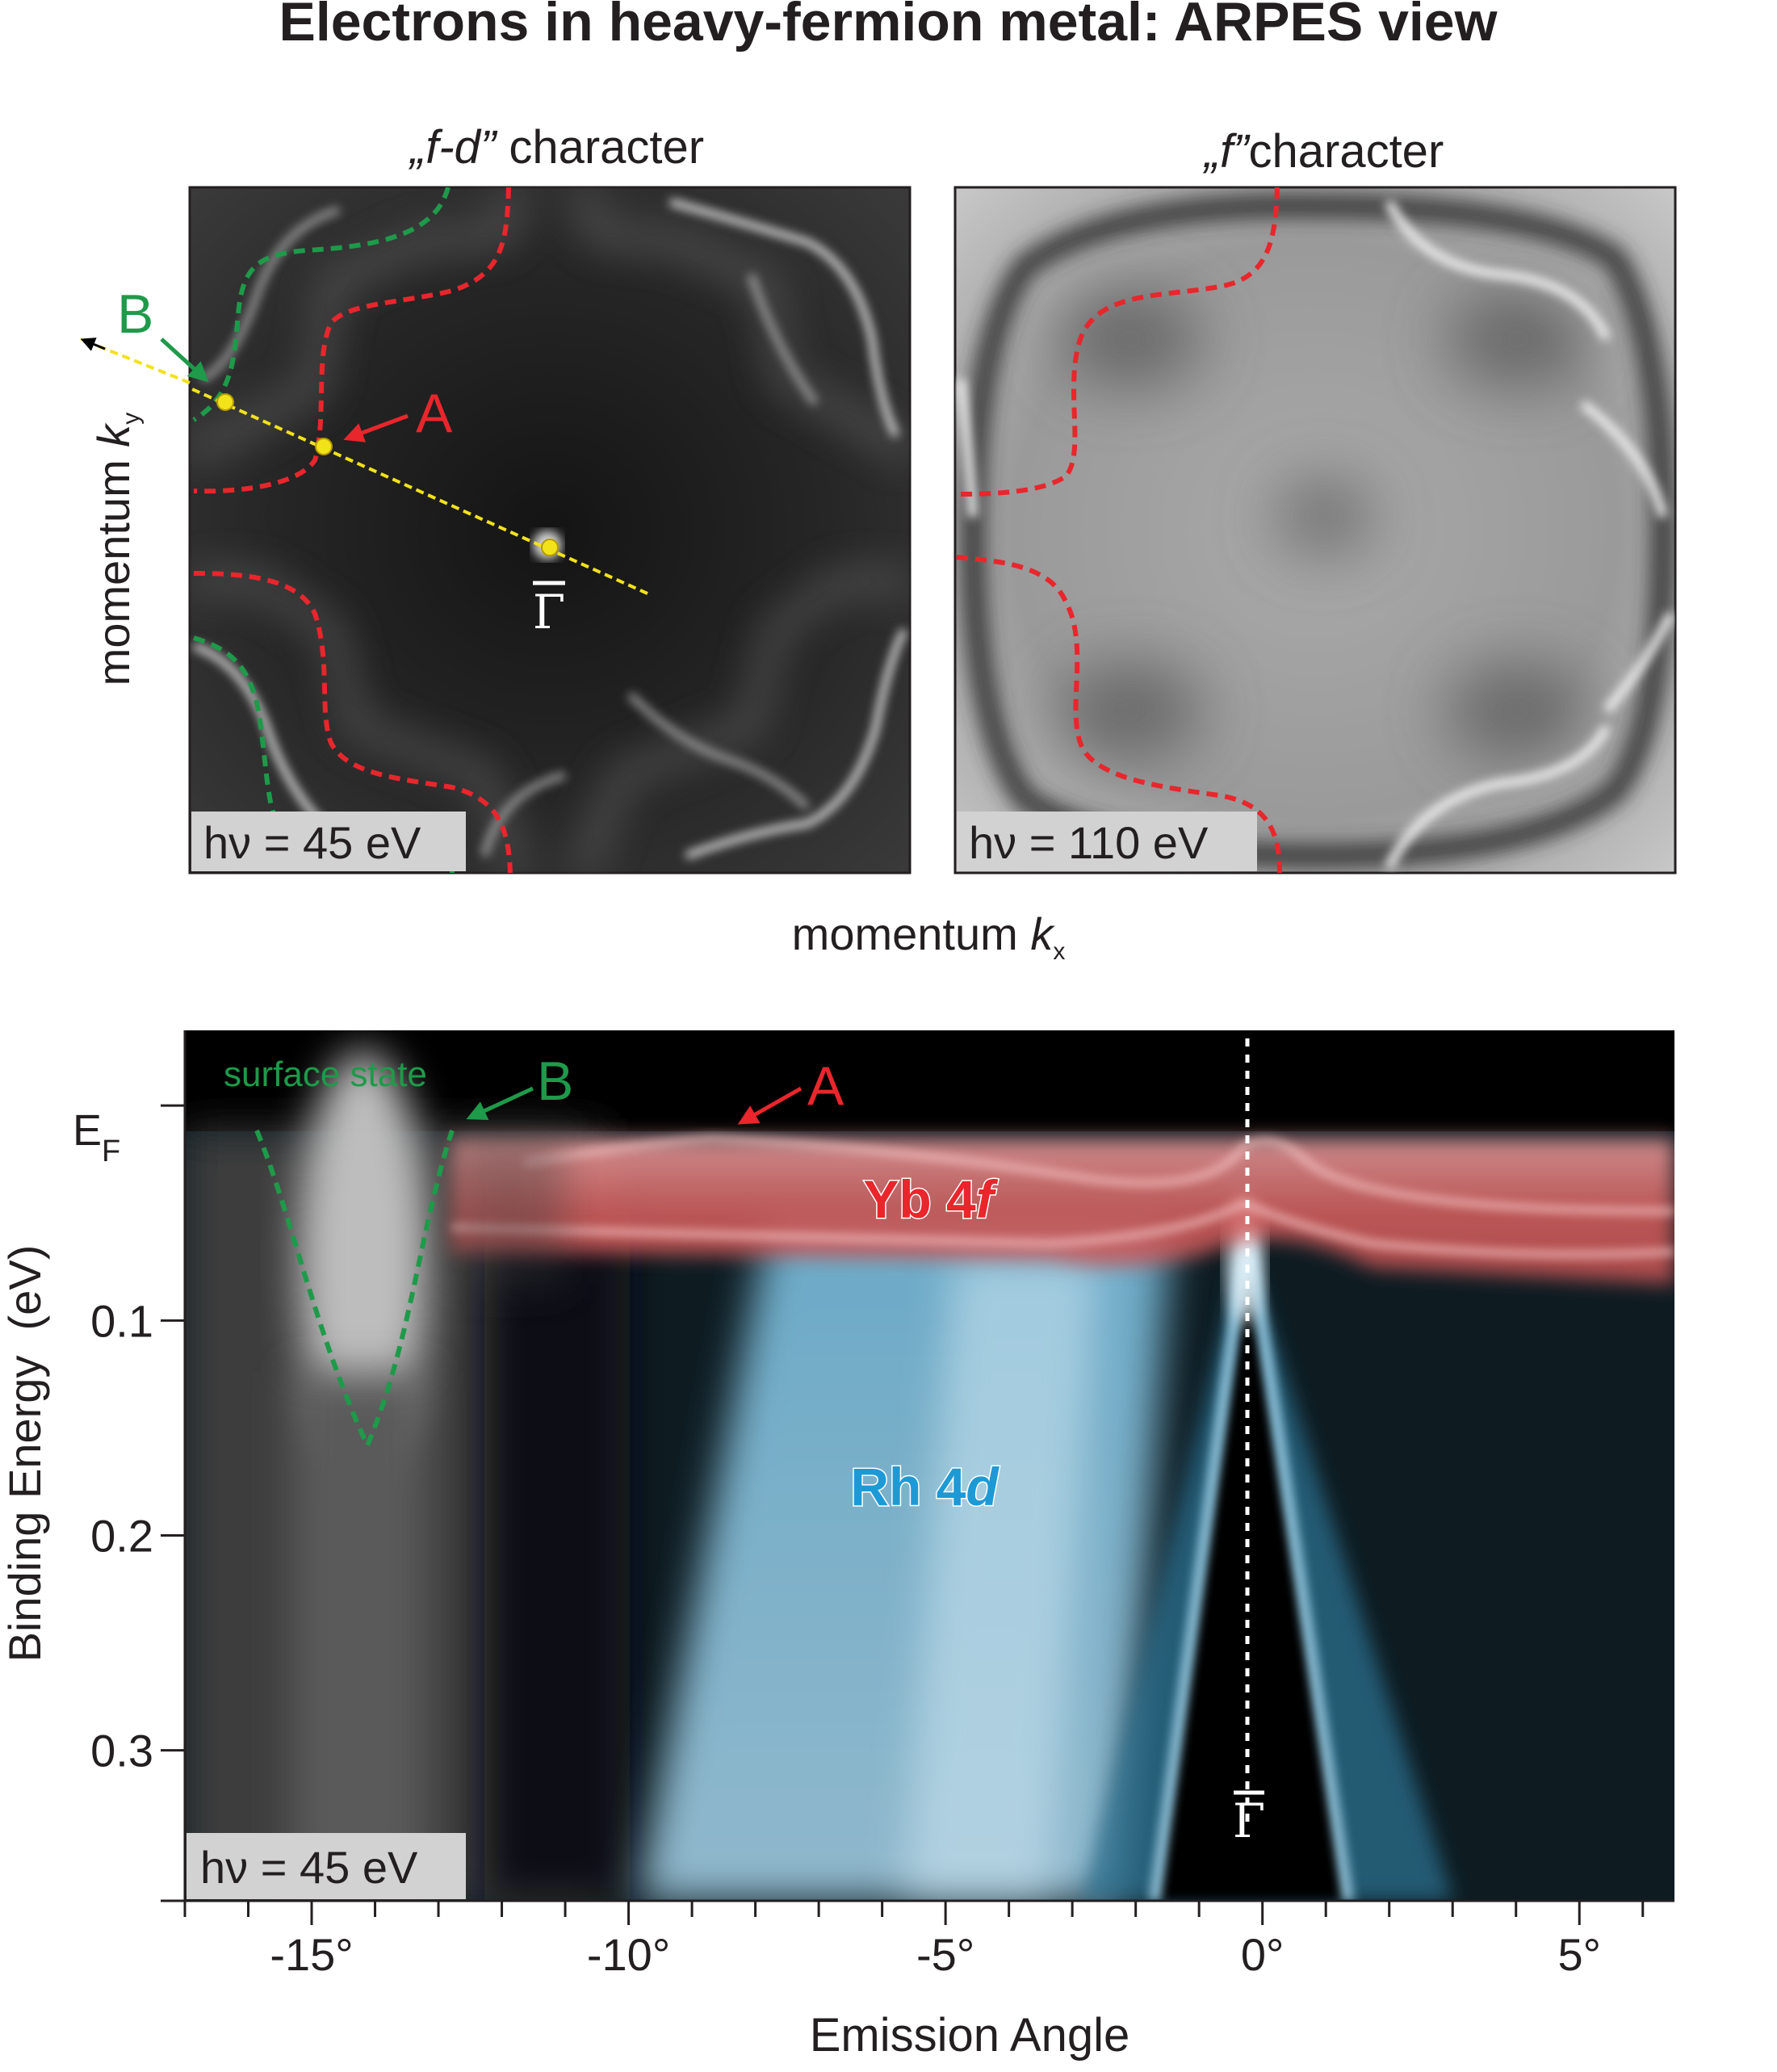  Describe the element at coordinates (925, 1486) in the screenshot. I see `rh-4d-label: Rh 4d` at that location.